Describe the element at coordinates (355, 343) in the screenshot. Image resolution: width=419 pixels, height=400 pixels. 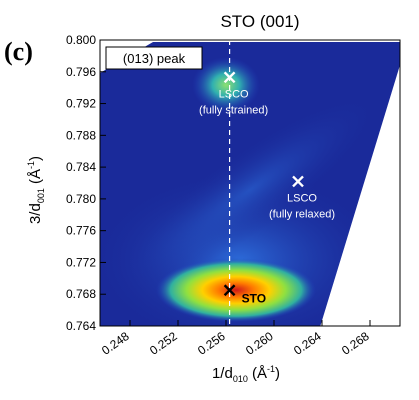
I see `x-tick-label: 0.268` at that location.